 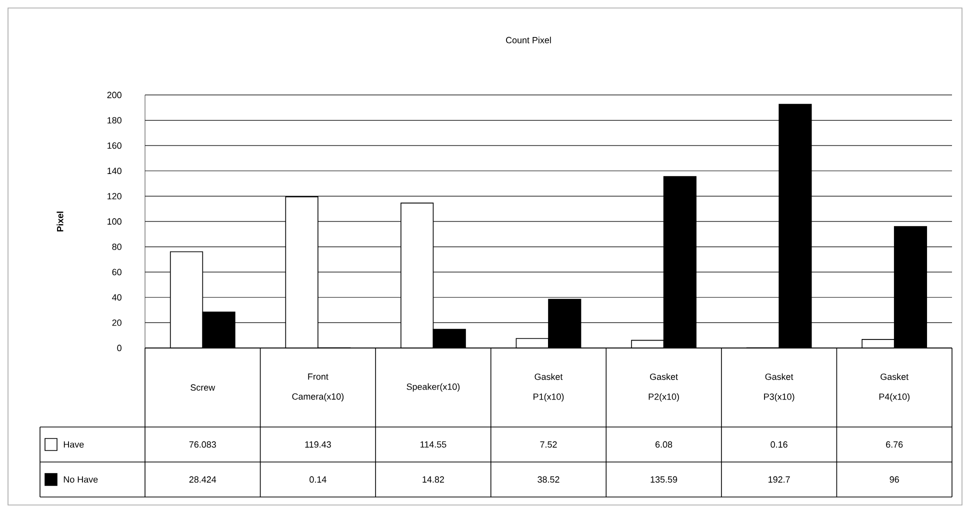 What do you see at coordinates (115, 196) in the screenshot?
I see `y-tick-label: 120` at bounding box center [115, 196].